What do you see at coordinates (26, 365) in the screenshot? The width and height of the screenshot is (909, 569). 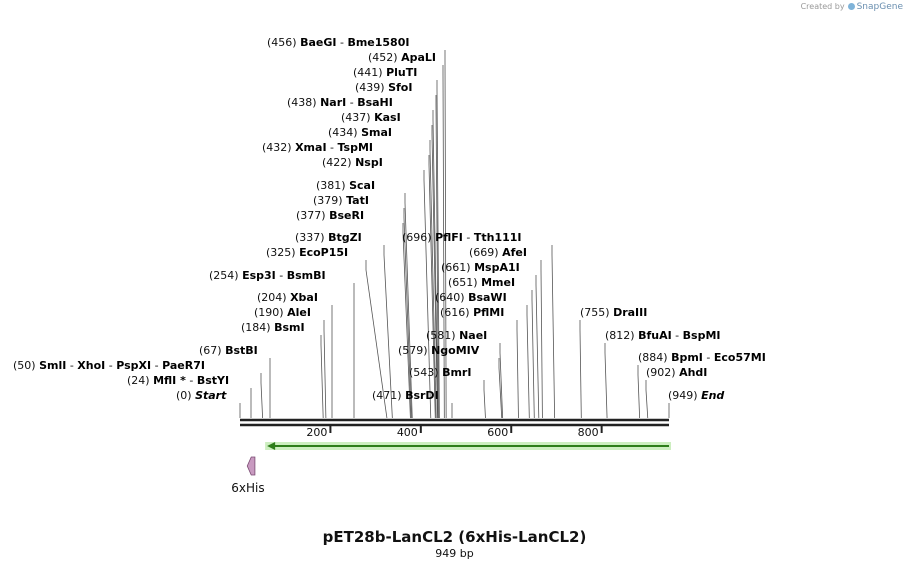 I see `enzyme-position: (50)` at bounding box center [26, 365].